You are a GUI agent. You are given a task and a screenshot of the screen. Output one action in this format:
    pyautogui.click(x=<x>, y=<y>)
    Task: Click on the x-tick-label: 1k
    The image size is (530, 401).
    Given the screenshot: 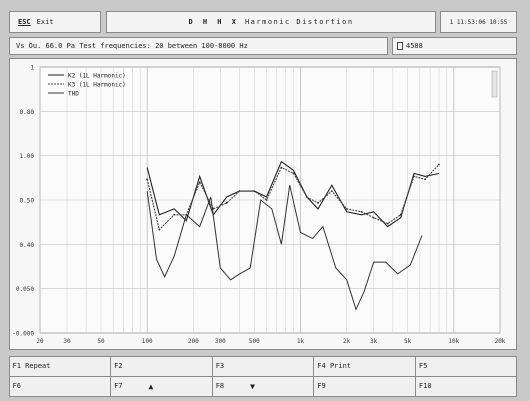 What is the action you would take?
    pyautogui.click(x=301, y=341)
    